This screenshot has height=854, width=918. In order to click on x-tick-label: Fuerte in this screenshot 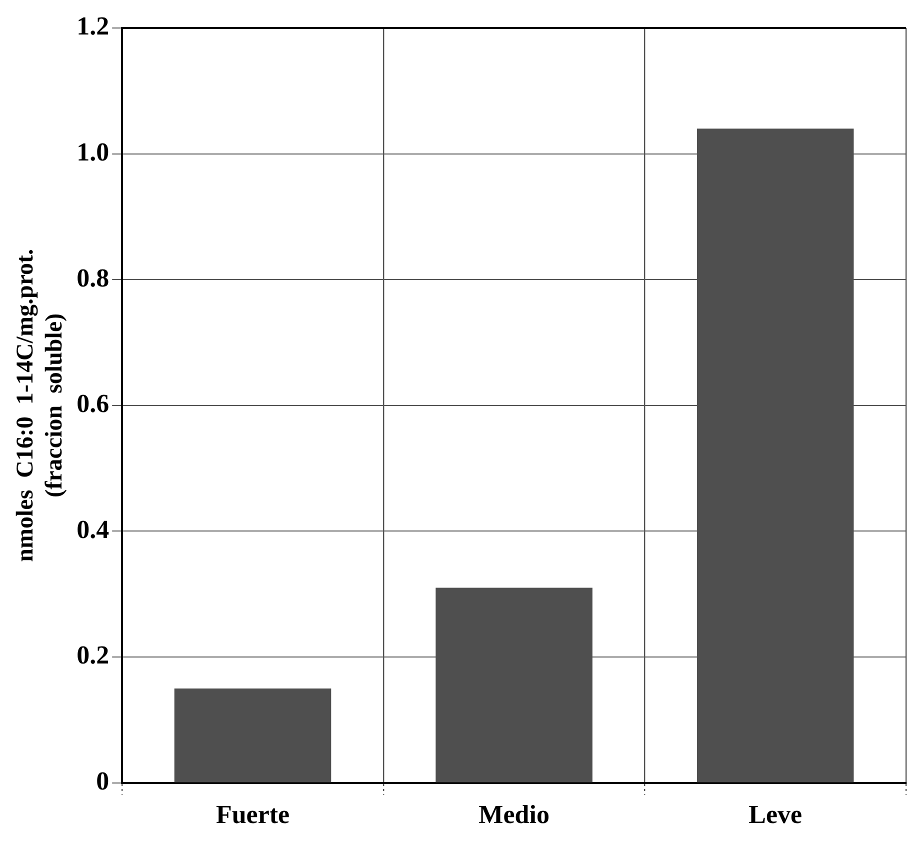, I will do `click(253, 815)`.